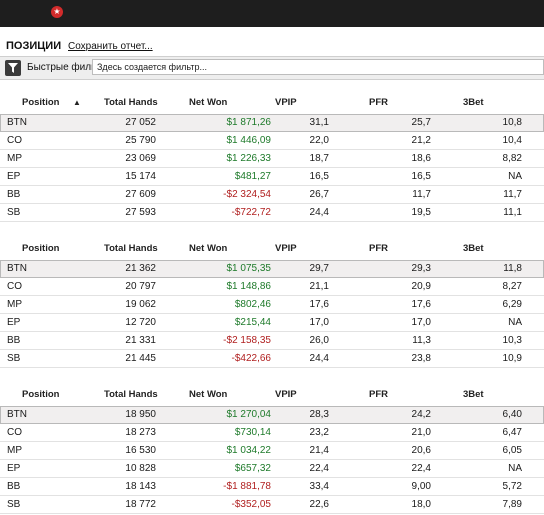 The height and width of the screenshot is (515, 544). What do you see at coordinates (140, 414) in the screenshot?
I see `total-hands-cell: 18 950` at bounding box center [140, 414].